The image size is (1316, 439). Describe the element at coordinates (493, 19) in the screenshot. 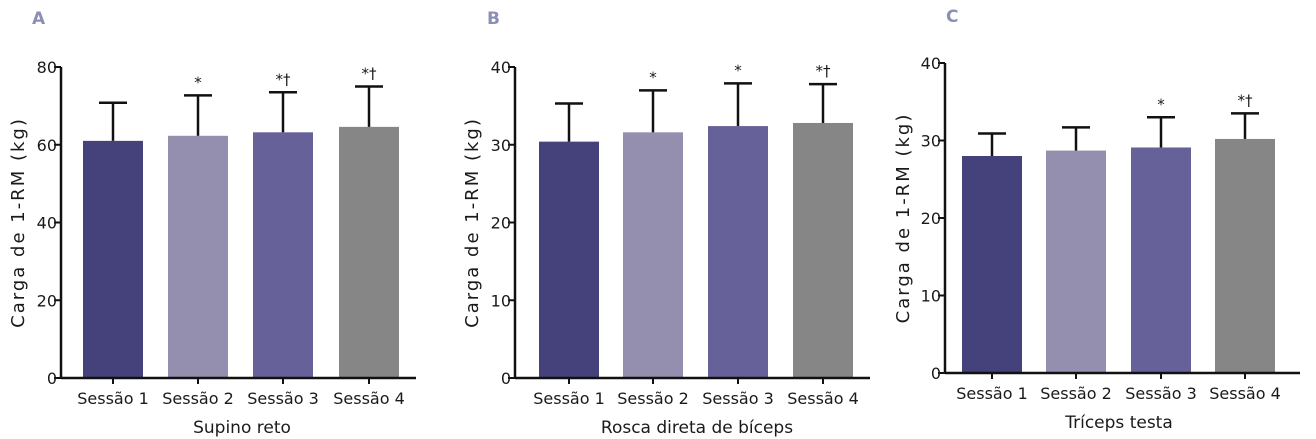

I see `panel-letter: B` at that location.